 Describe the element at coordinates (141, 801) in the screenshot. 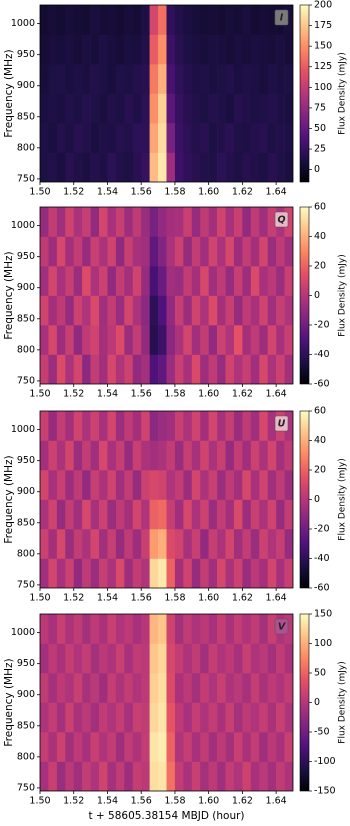

I see `x-tick-label: 1.56` at that location.